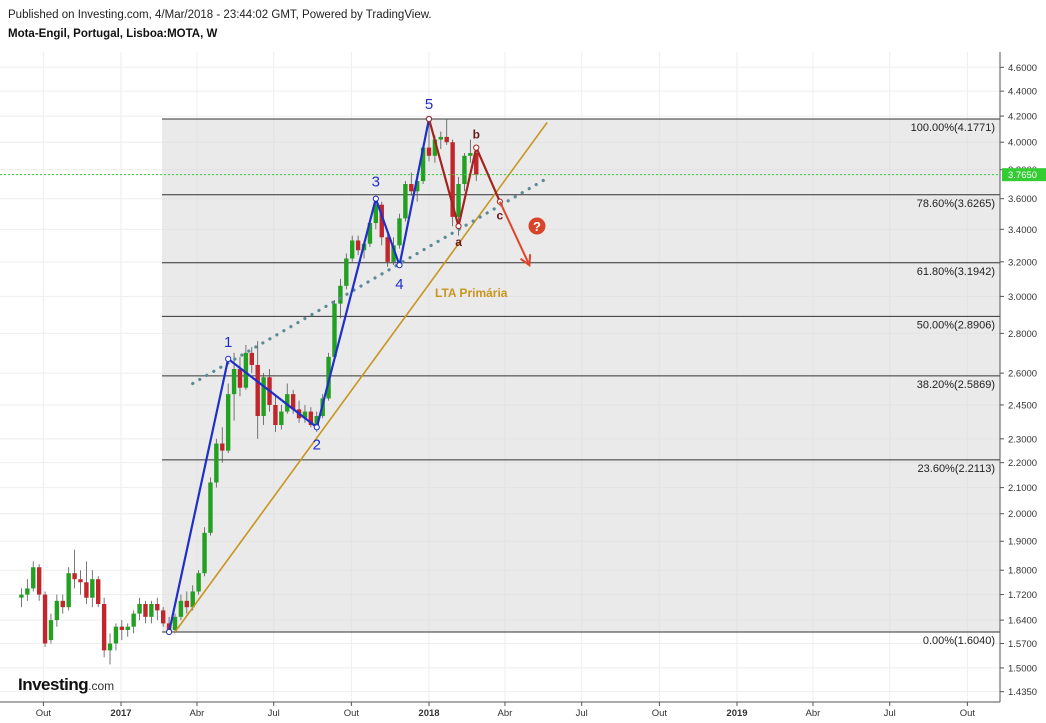  Describe the element at coordinates (458, 242) in the screenshot. I see `correction-wave-label: a` at that location.